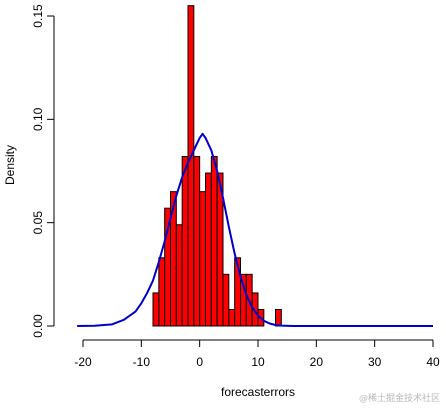  I want to click on x-axis: -20 -10 0 10 20 30 40, so click(257, 354).